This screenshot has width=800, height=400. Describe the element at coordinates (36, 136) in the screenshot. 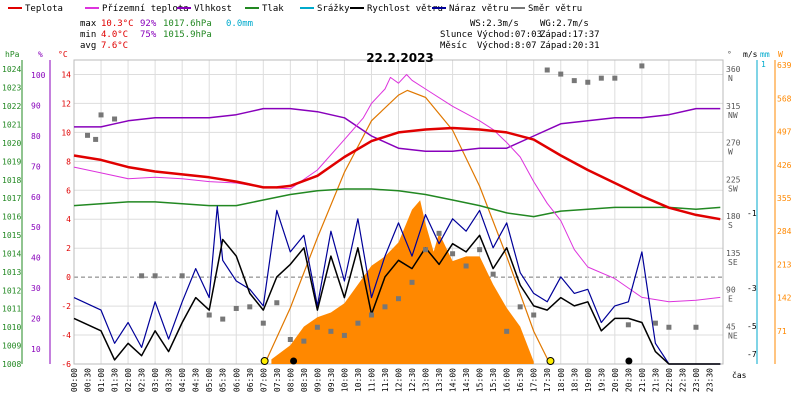

I see `humidity-tick-label: 80` at that location.